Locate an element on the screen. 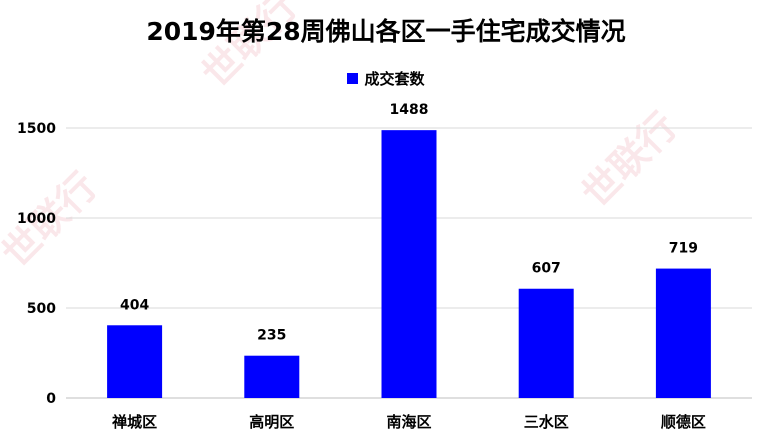 The width and height of the screenshot is (772, 448). legend-swatch is located at coordinates (353, 78).